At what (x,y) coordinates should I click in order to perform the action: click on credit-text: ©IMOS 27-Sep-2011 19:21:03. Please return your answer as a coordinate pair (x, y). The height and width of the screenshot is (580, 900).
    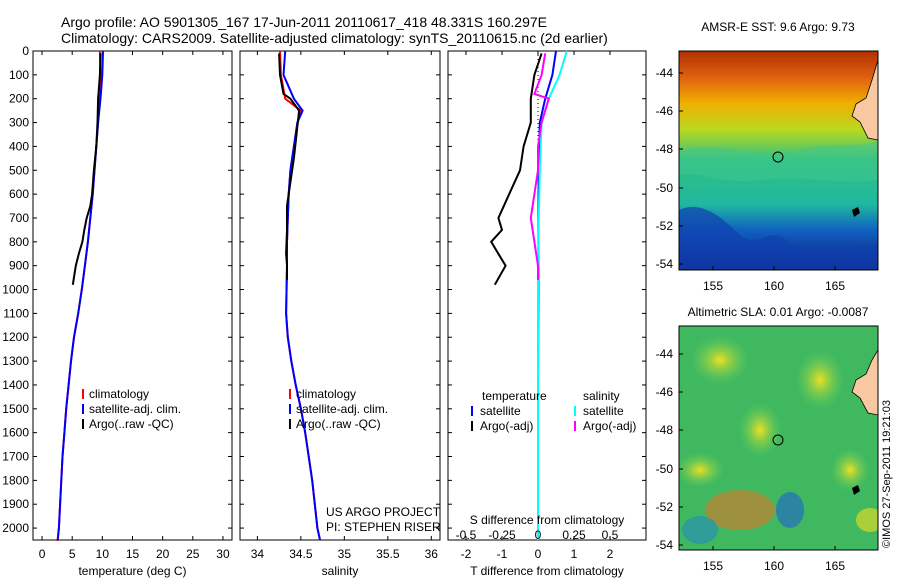
    Looking at the image, I should click on (887, 474).